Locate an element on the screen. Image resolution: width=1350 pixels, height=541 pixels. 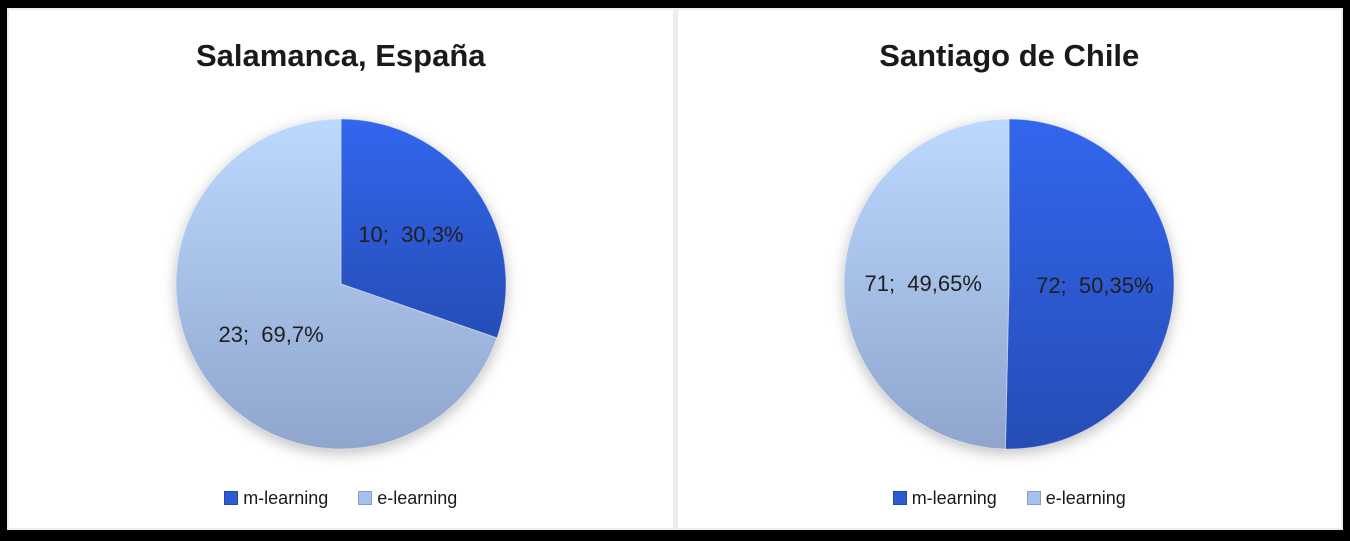
slice-label-e-learning: 71; 49,65% is located at coordinates (923, 283).